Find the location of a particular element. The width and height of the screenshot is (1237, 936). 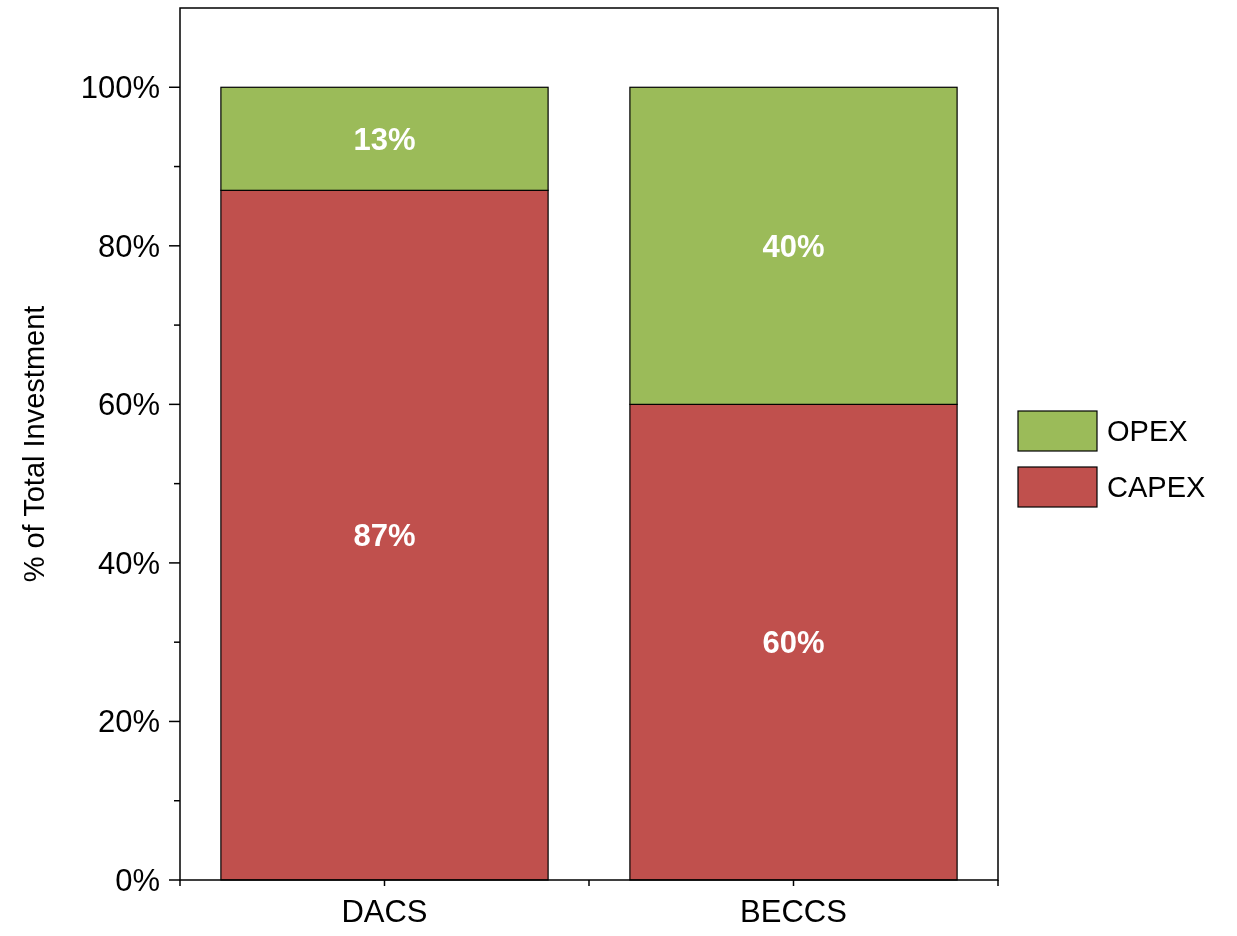

data-label: 60% is located at coordinates (793, 643).